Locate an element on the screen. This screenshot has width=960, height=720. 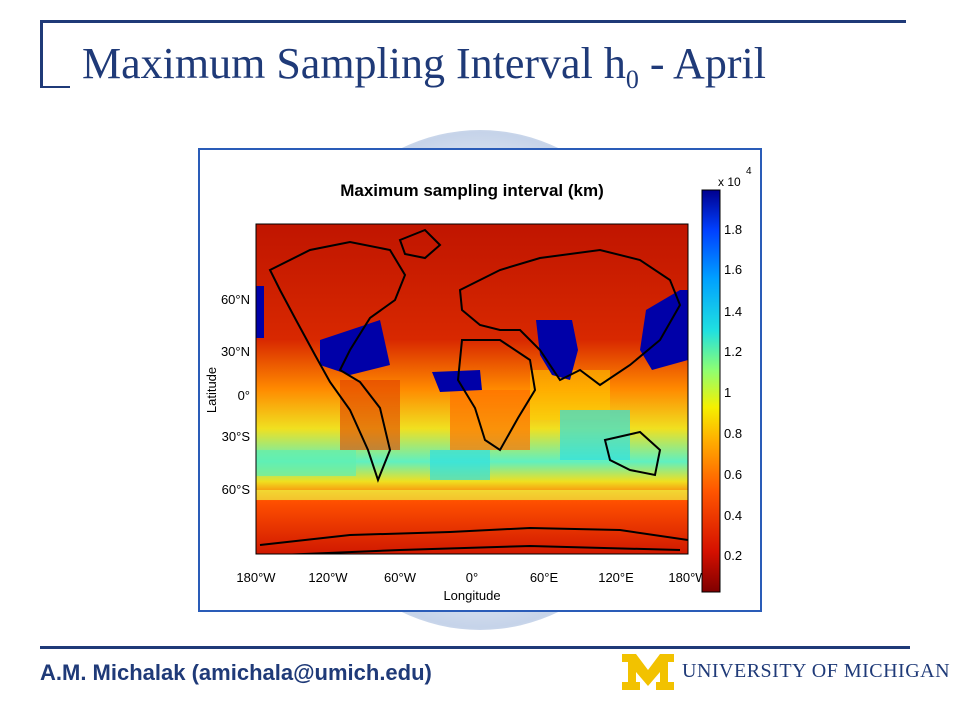
author-credit: A.M. Michalak (amichala@umich.edu) is located at coordinates (236, 672).